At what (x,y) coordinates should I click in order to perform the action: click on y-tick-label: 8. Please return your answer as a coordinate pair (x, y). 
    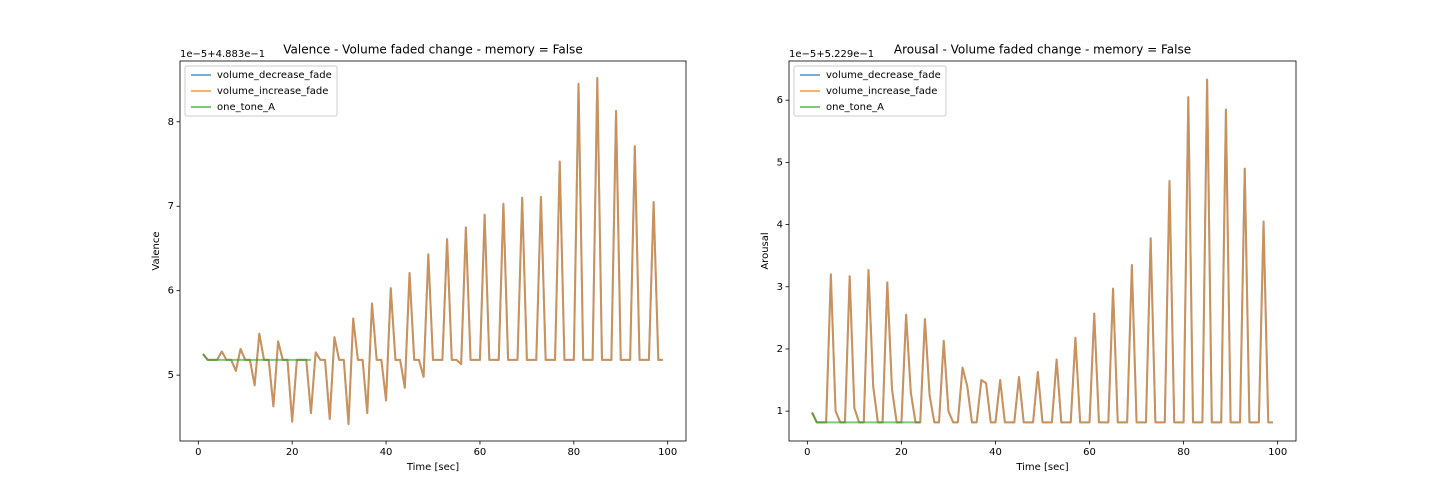
    Looking at the image, I should click on (171, 122).